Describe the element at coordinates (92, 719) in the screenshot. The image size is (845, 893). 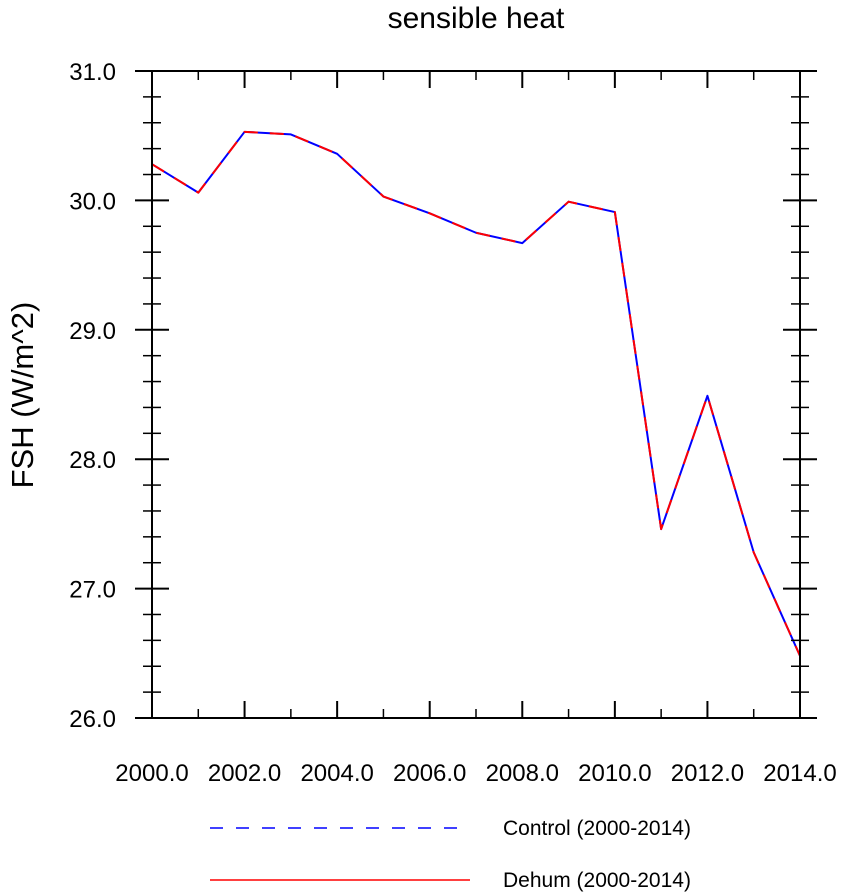
I see `y-tick-label: 26.0` at that location.